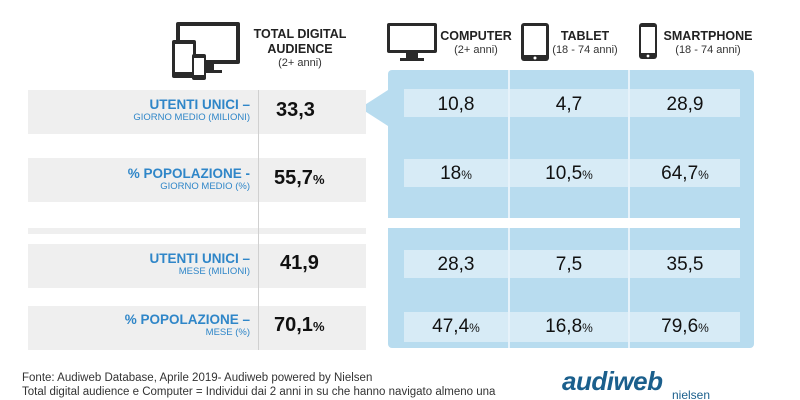  Describe the element at coordinates (199, 258) in the screenshot. I see `row-label-utenti-mese: UTENTI UNICI –` at that location.